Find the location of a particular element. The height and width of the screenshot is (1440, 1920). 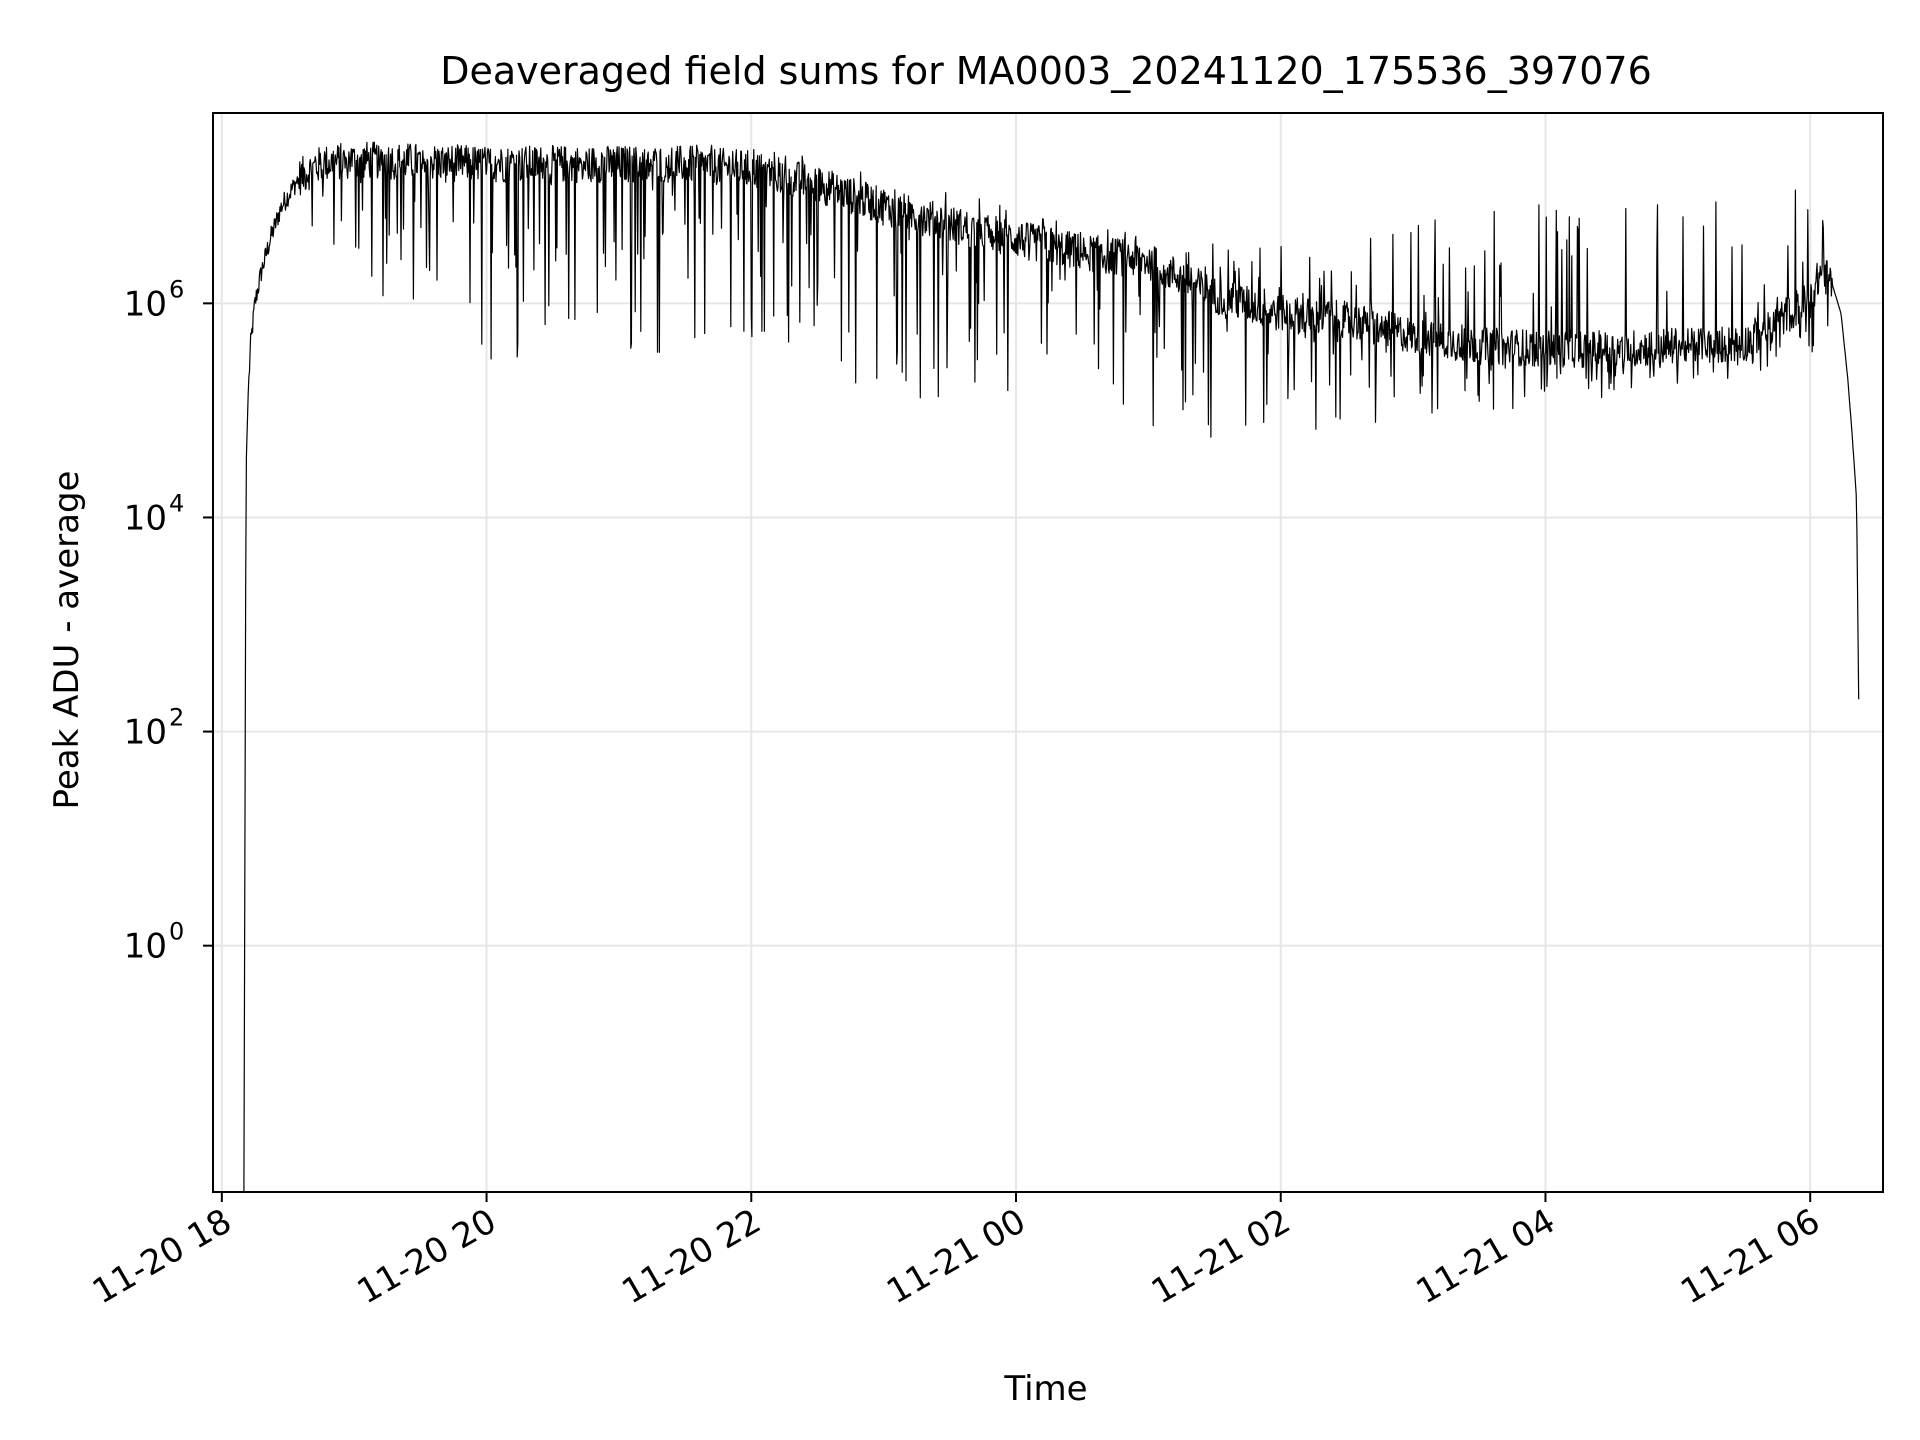

x-axis-label: Time is located at coordinates (1045, 1389).